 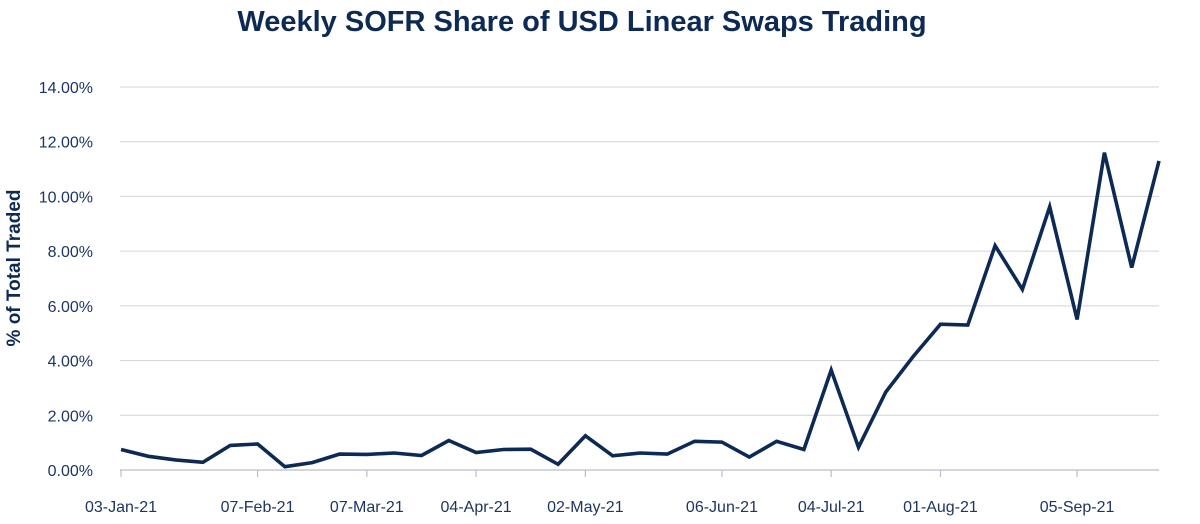 What do you see at coordinates (66, 197) in the screenshot?
I see `y-tick-label: 10.00%` at bounding box center [66, 197].